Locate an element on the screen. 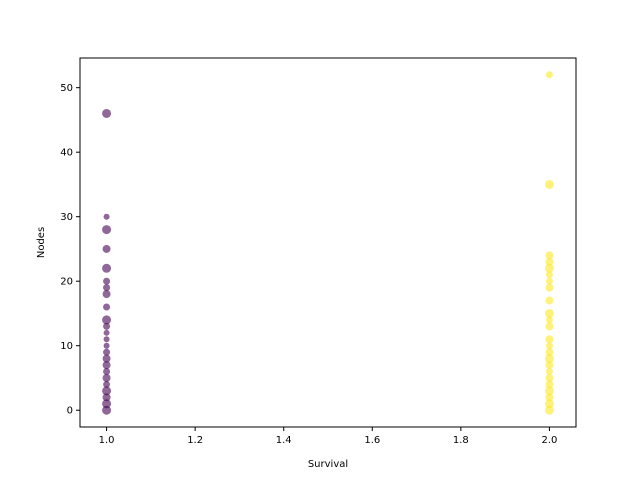  x-axis-label: Survival is located at coordinates (328, 464).